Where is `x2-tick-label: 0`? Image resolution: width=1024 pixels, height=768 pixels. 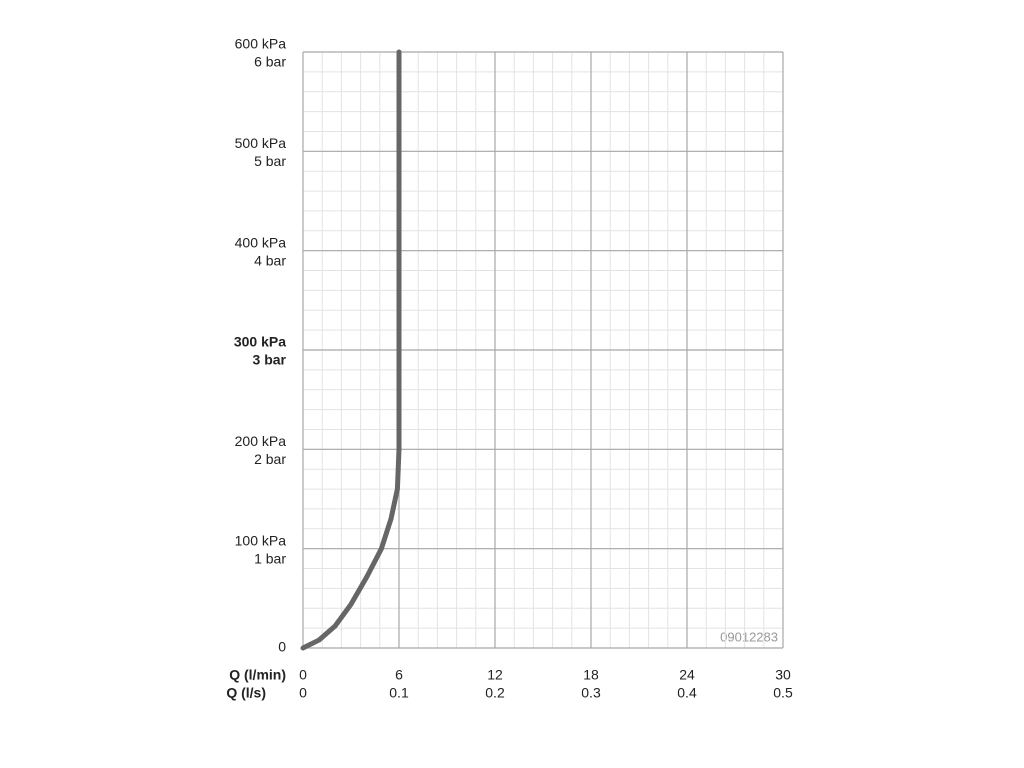
x2-tick-label: 0 is located at coordinates (303, 693).